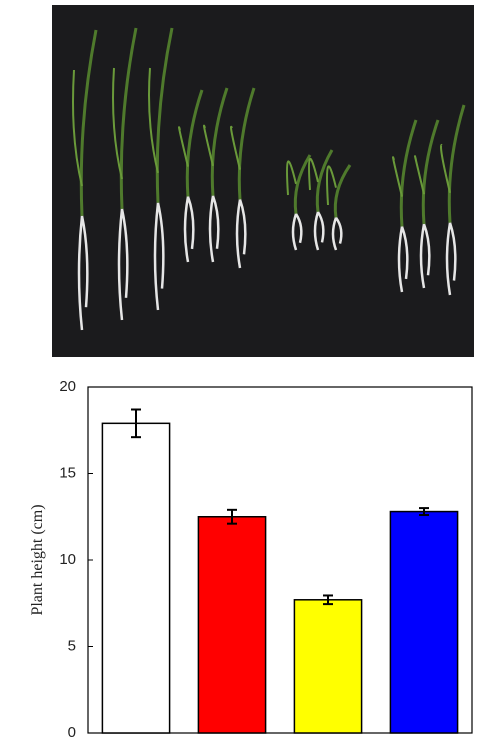  I want to click on y-tick-label: 10, so click(67, 559).